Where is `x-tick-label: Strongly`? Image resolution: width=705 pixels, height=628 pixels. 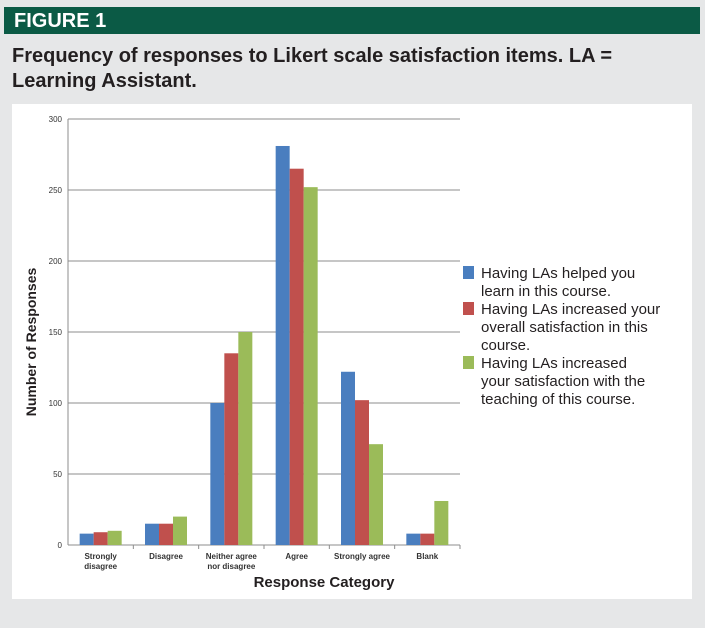
x-tick-label: Strongly is located at coordinates (100, 556).